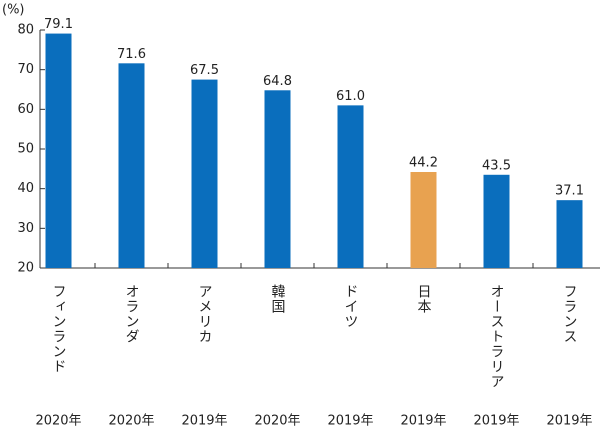 This screenshot has width=600, height=429. I want to click on x-tick-label: フランス, so click(570, 314).